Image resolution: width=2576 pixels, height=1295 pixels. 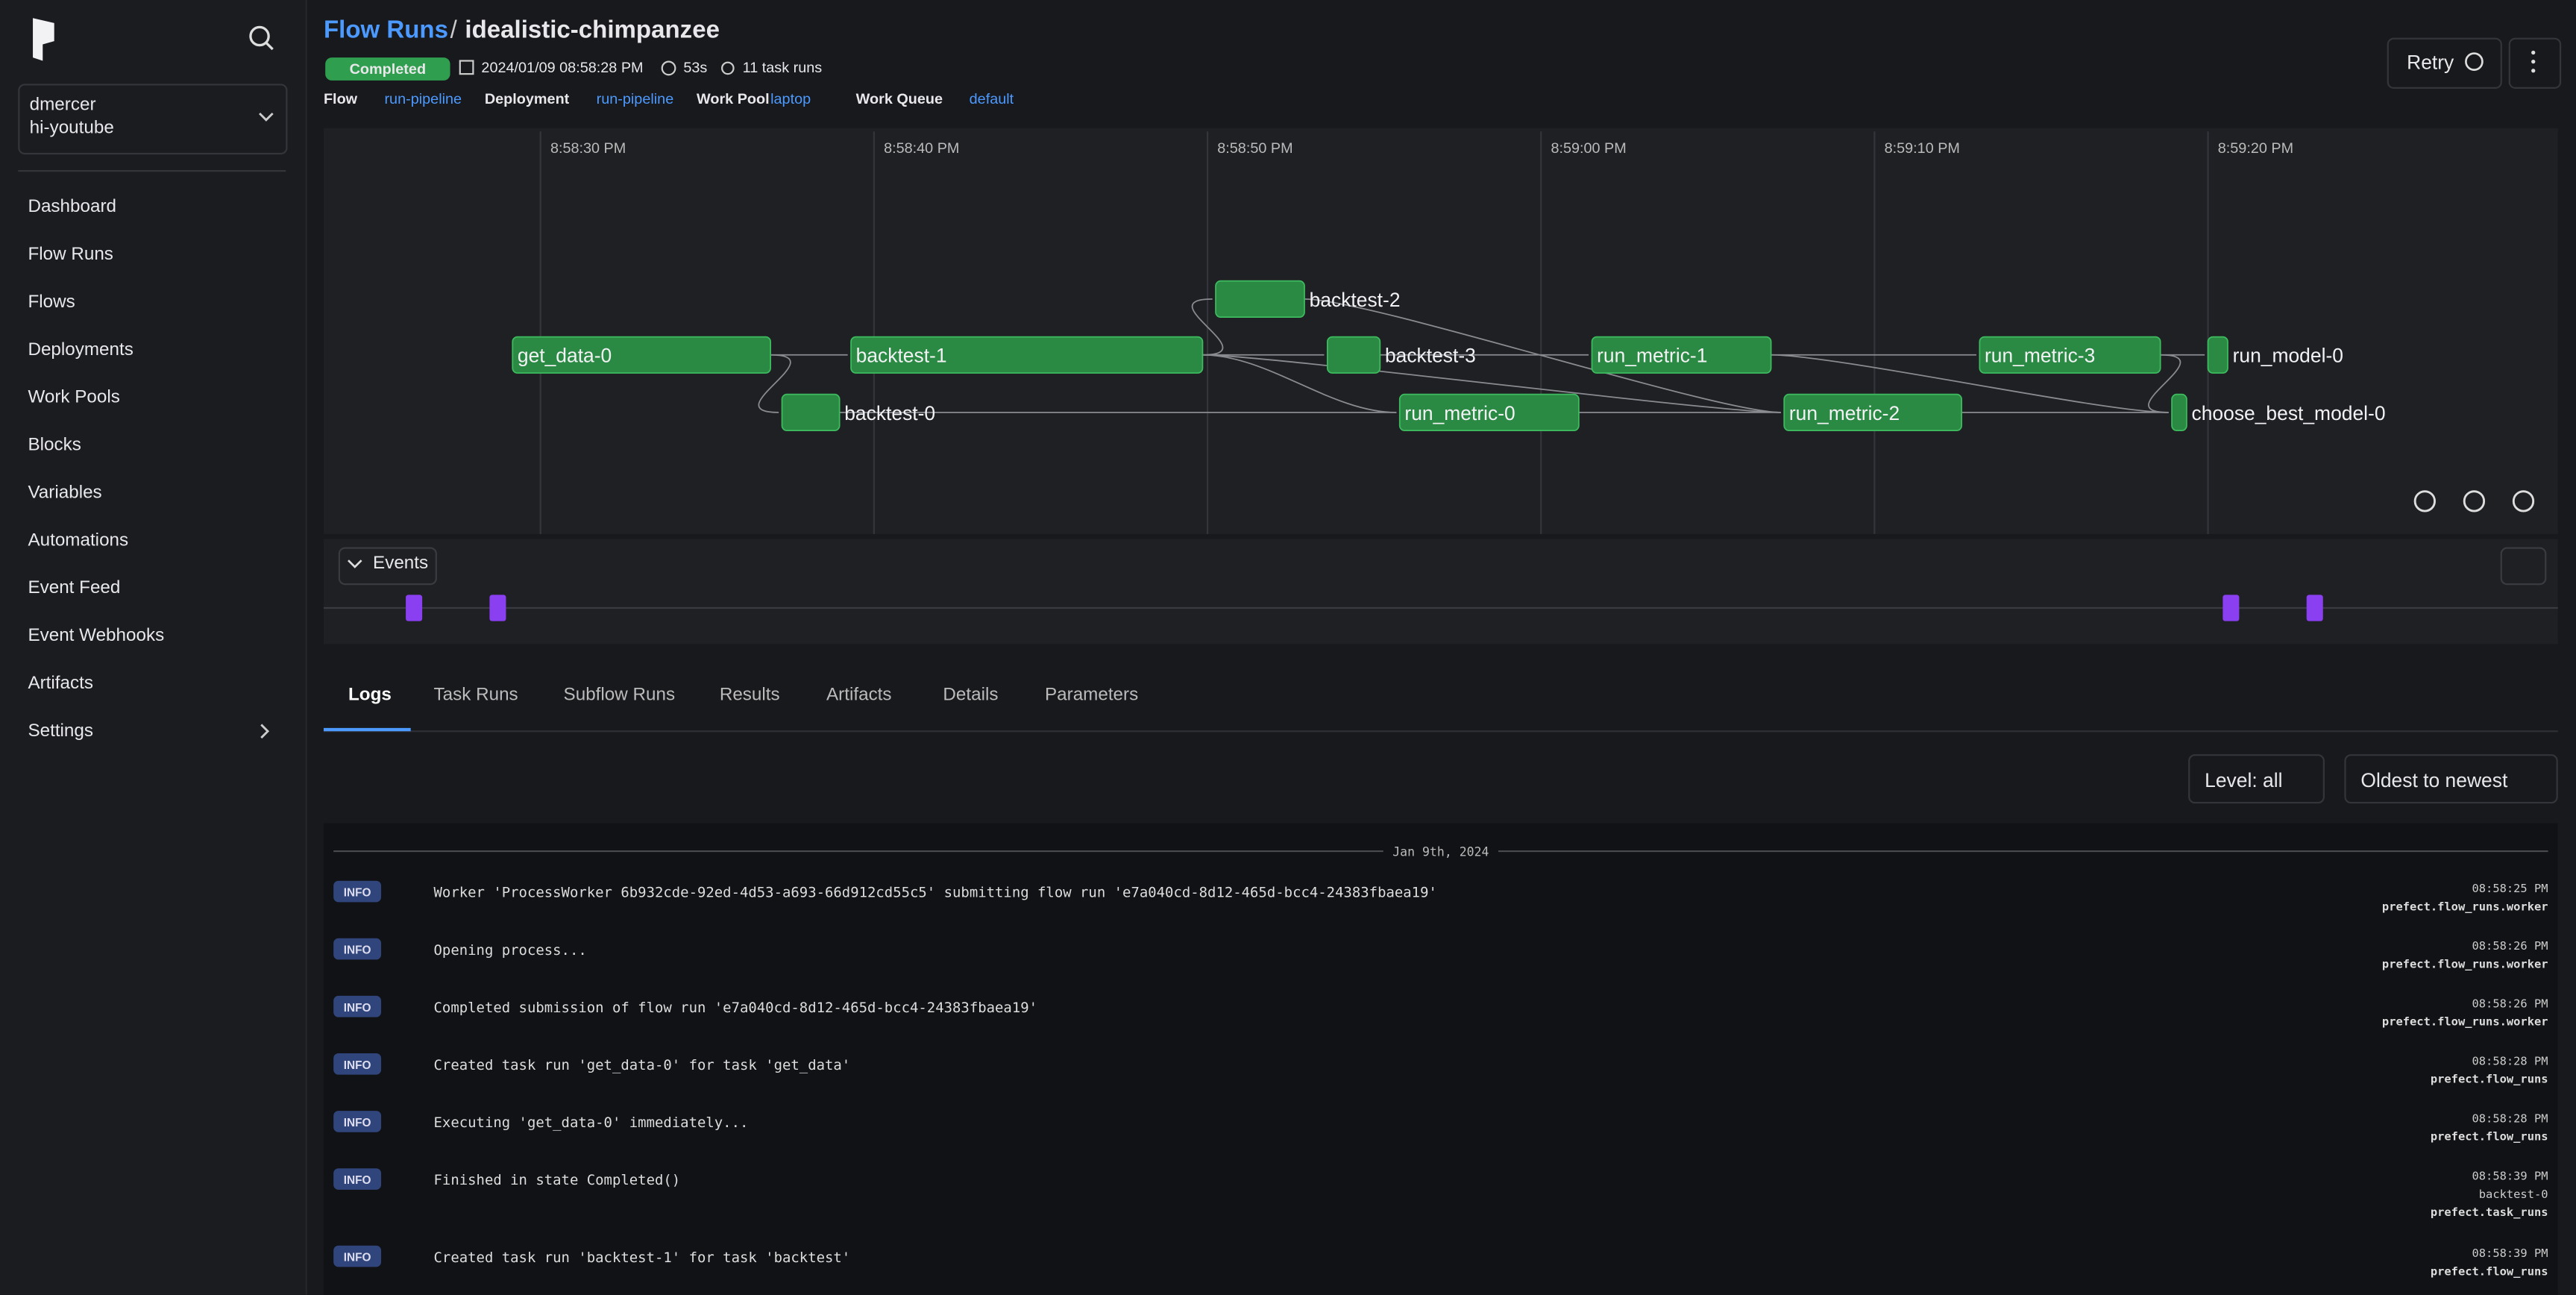 I want to click on retry-label: Retry, so click(x=2431, y=63).